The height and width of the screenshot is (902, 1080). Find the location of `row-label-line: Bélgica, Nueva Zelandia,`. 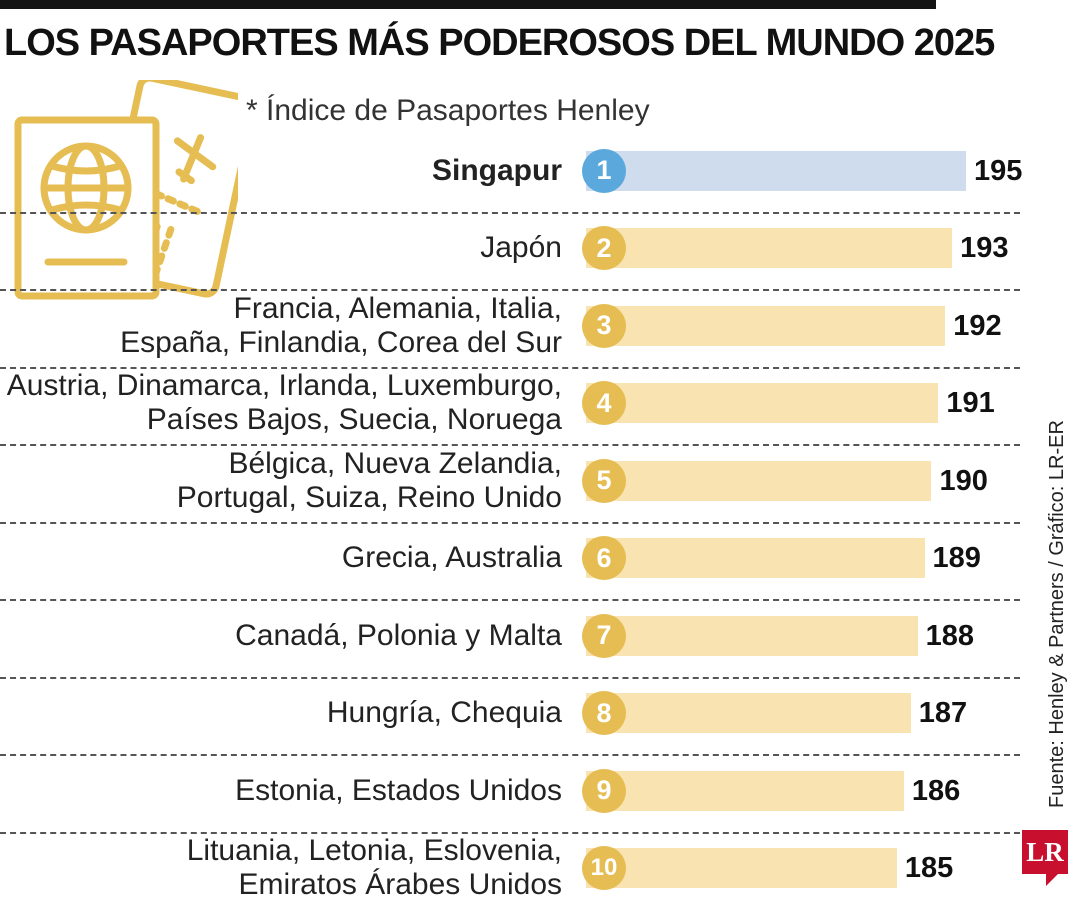

row-label-line: Bélgica, Nueva Zelandia, is located at coordinates (395, 463).